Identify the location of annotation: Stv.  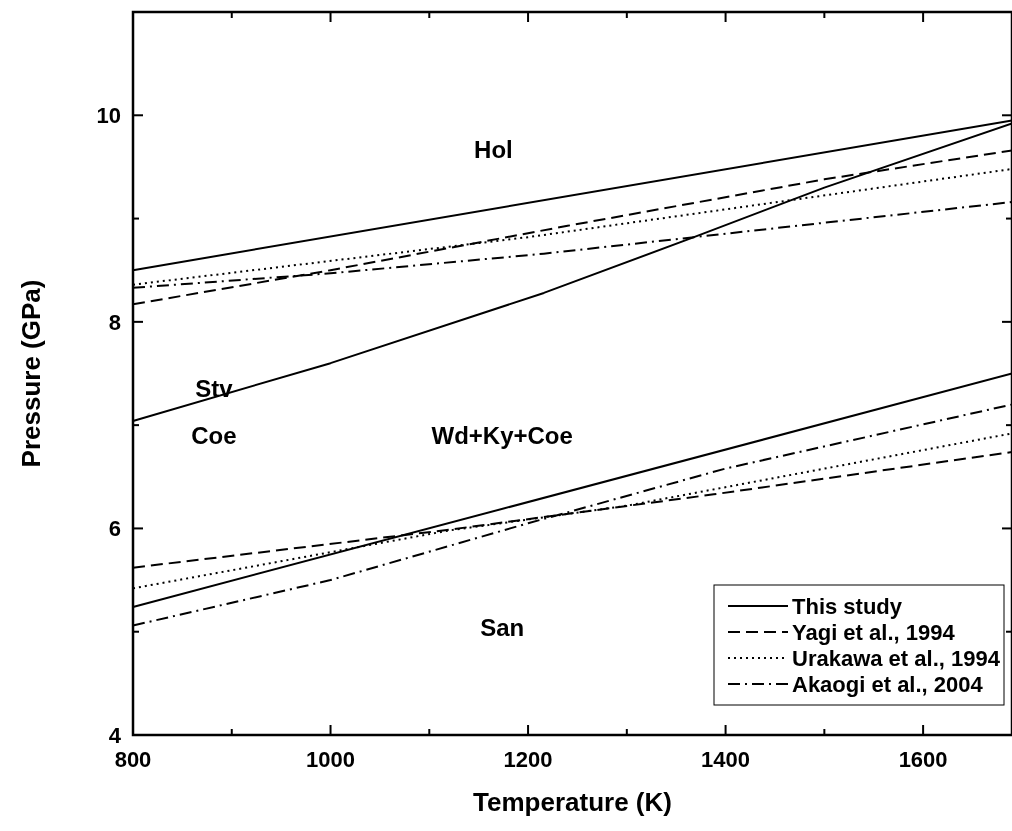
(214, 388).